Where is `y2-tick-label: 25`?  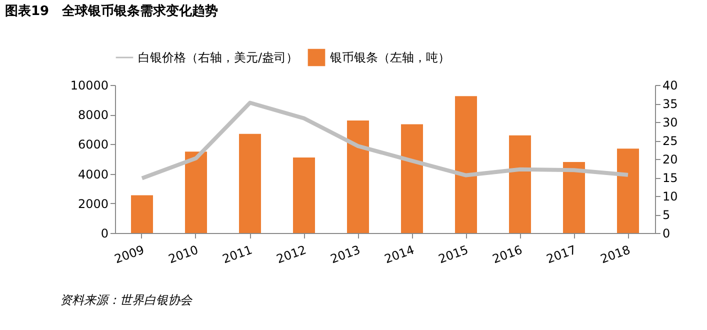
y2-tick-label: 25 is located at coordinates (670, 141).